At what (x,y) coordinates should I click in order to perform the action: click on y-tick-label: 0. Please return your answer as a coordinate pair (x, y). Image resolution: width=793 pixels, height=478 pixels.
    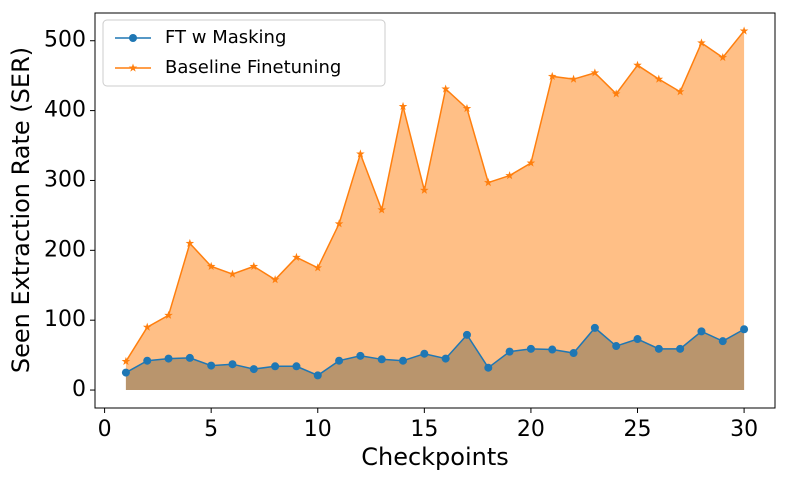
    Looking at the image, I should click on (79, 389).